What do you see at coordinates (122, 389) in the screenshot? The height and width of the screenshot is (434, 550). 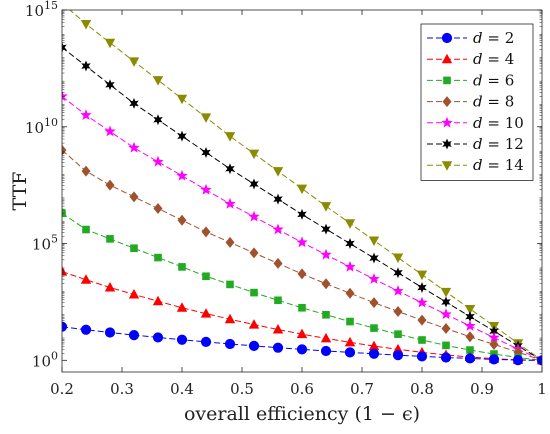 I see `x-tick-label: 0.3` at bounding box center [122, 389].